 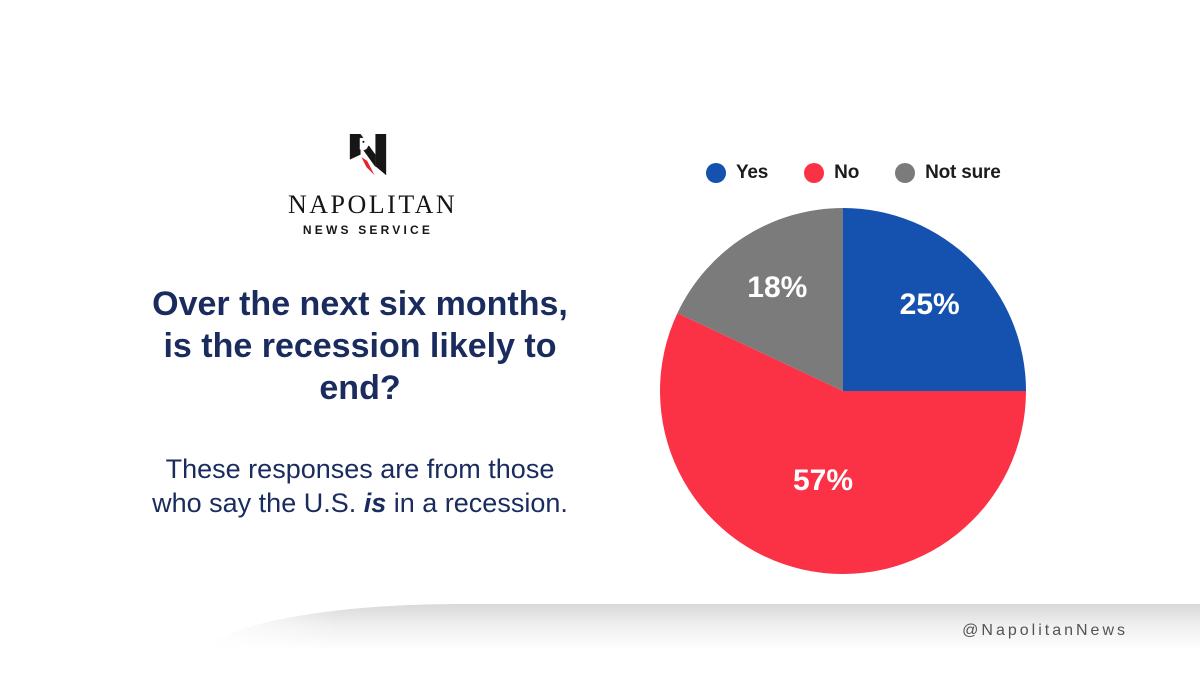 I want to click on brand-logo: NAPOLITAN NEWS SERVICE, so click(x=373, y=185).